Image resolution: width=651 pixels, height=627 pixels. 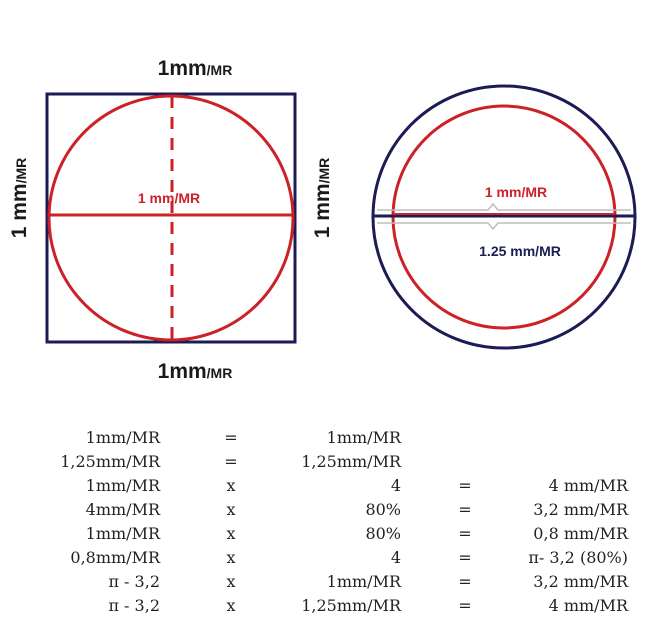 I want to click on square-top-label: 1mm/MR, so click(x=195, y=68).